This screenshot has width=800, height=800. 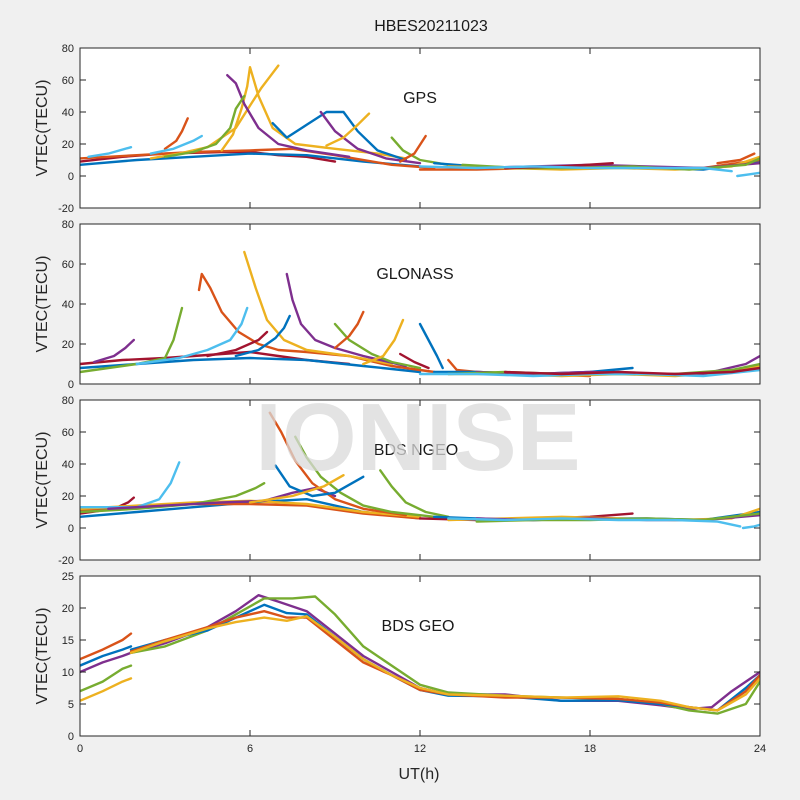 I want to click on panel-0-series, so click(x=420, y=121).